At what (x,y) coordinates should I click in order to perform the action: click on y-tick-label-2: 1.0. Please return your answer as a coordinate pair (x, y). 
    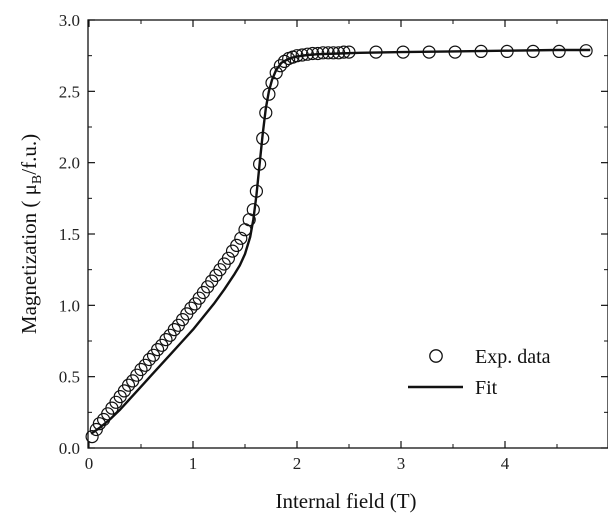
    Looking at the image, I should click on (69, 305).